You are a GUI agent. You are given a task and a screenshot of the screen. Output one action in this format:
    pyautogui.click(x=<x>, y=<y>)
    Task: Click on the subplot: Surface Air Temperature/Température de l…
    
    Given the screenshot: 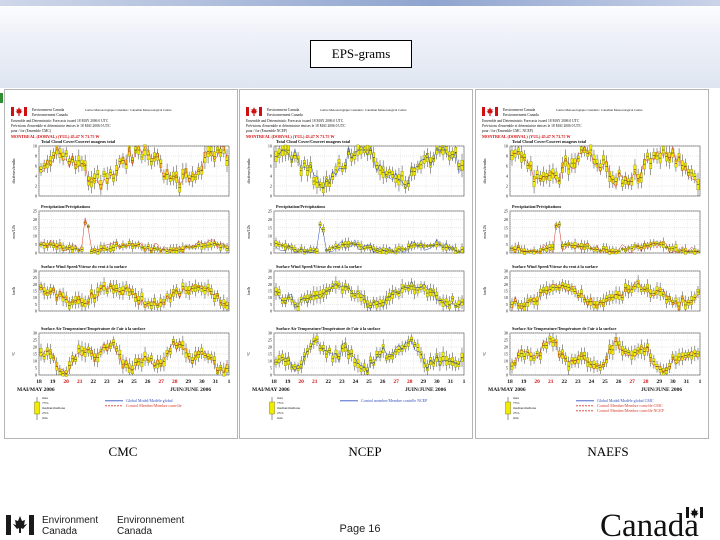 What is the action you would take?
    pyautogui.click(x=591, y=352)
    